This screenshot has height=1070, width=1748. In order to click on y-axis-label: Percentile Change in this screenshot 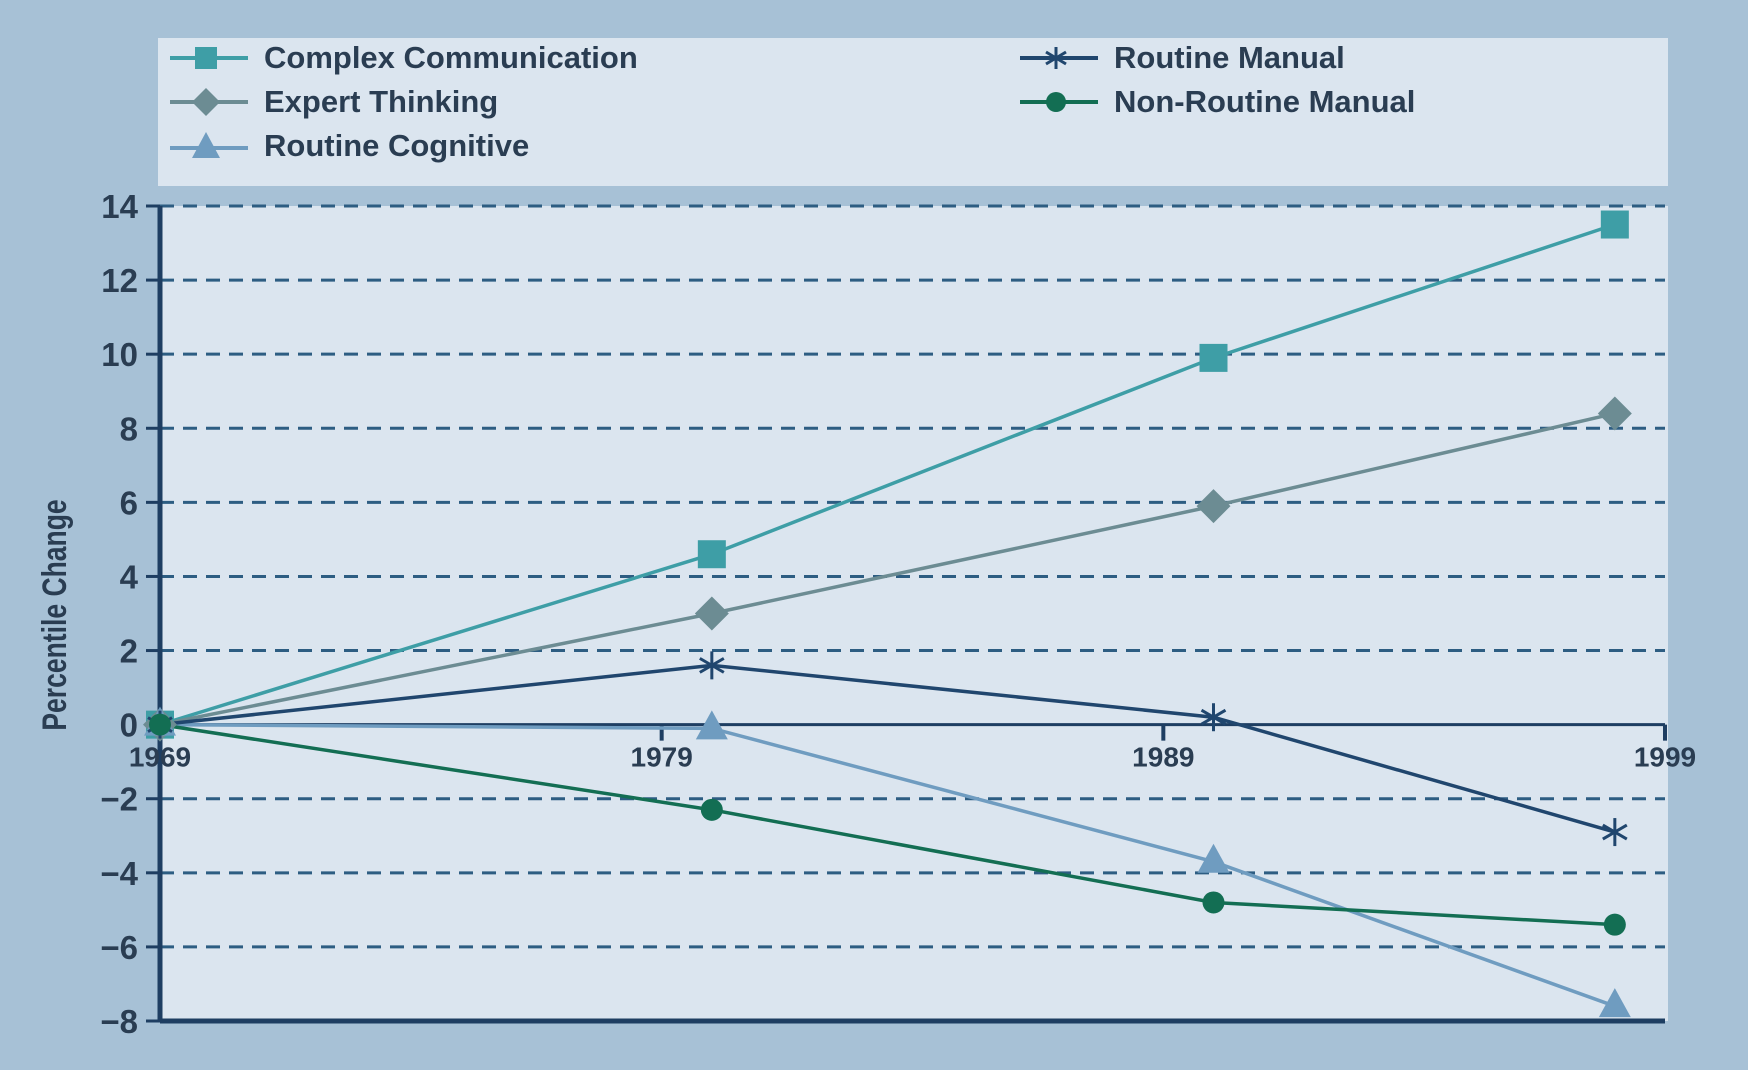, I will do `click(55, 614)`.